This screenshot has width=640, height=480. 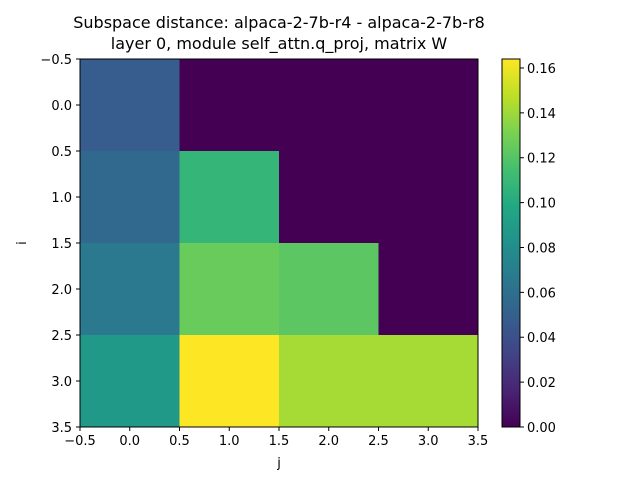 What do you see at coordinates (61, 336) in the screenshot?
I see `y-tick-label: 2.5` at bounding box center [61, 336].